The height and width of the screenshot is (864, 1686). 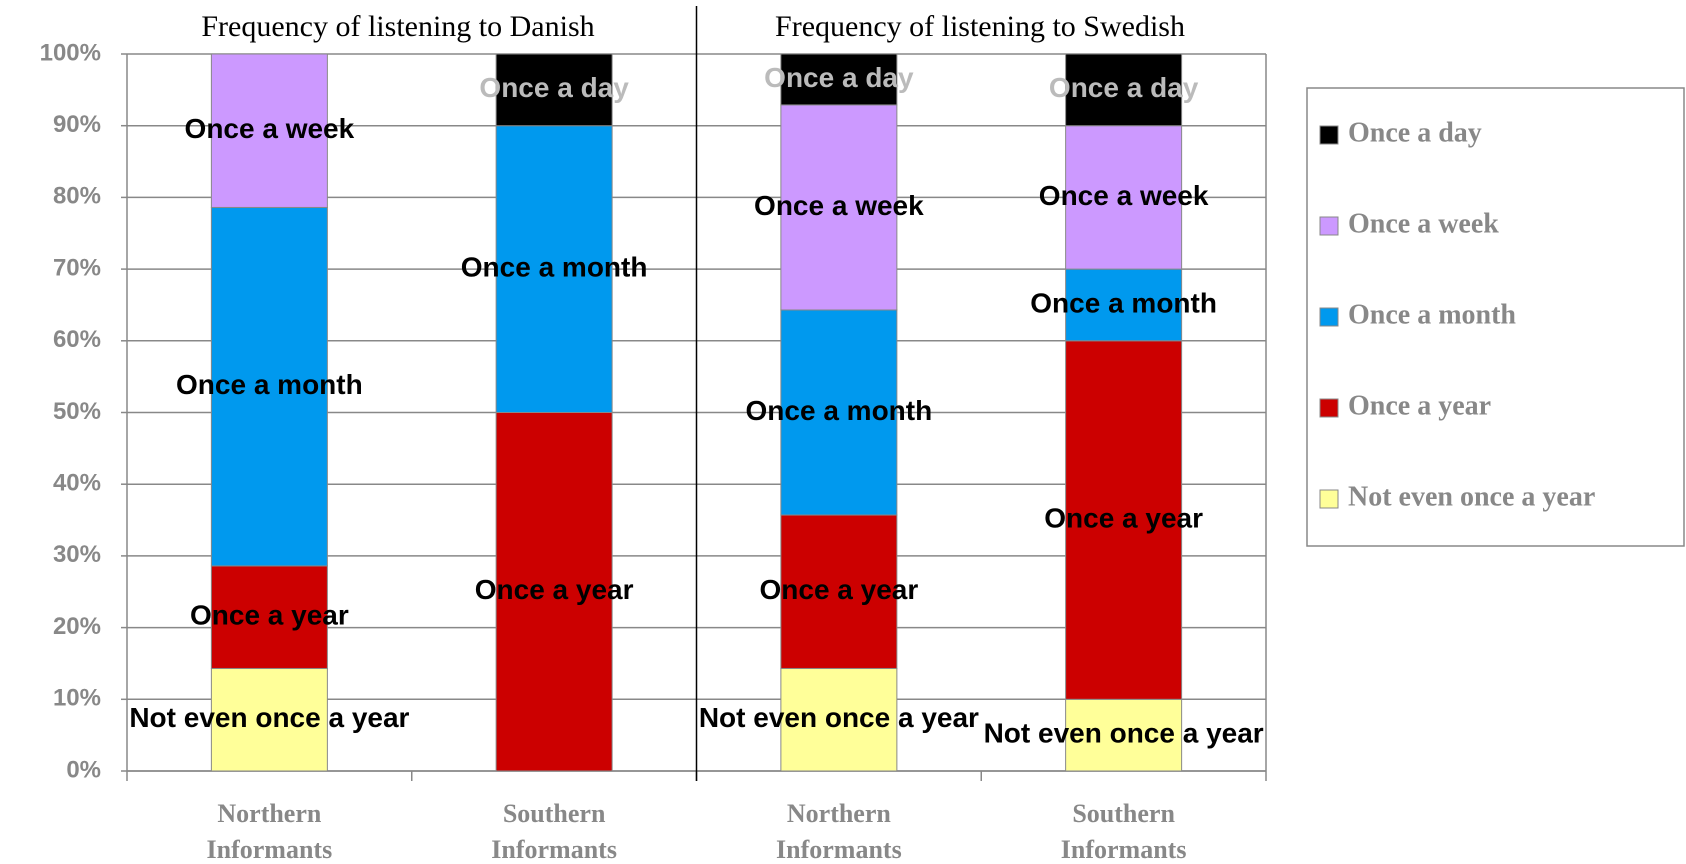 I want to click on y-tick-label: 10%, so click(x=77, y=698).